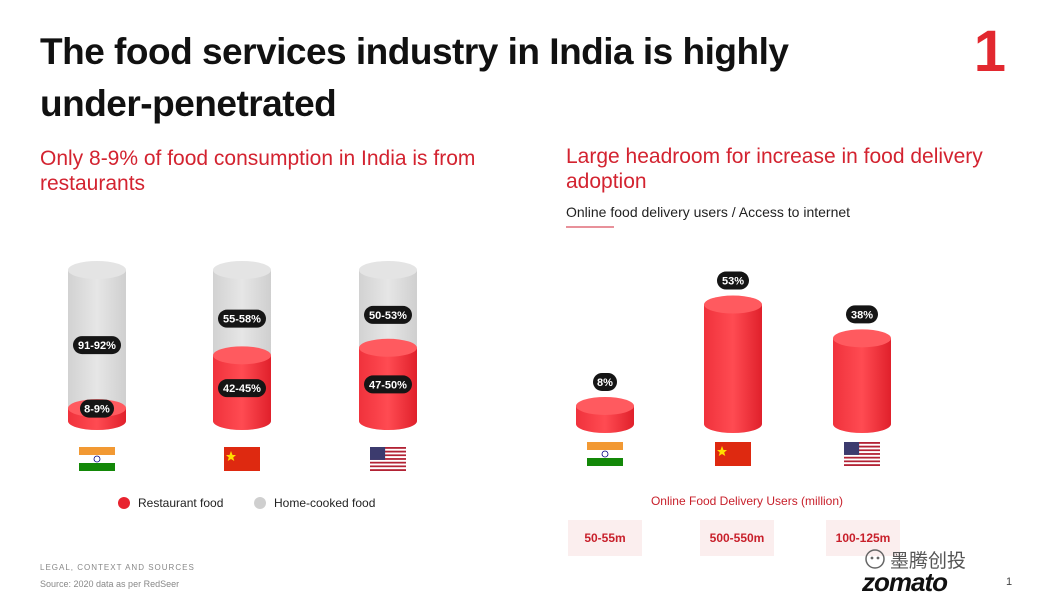 The image size is (1048, 607). I want to click on svg-text: 47-50%, so click(388, 385).